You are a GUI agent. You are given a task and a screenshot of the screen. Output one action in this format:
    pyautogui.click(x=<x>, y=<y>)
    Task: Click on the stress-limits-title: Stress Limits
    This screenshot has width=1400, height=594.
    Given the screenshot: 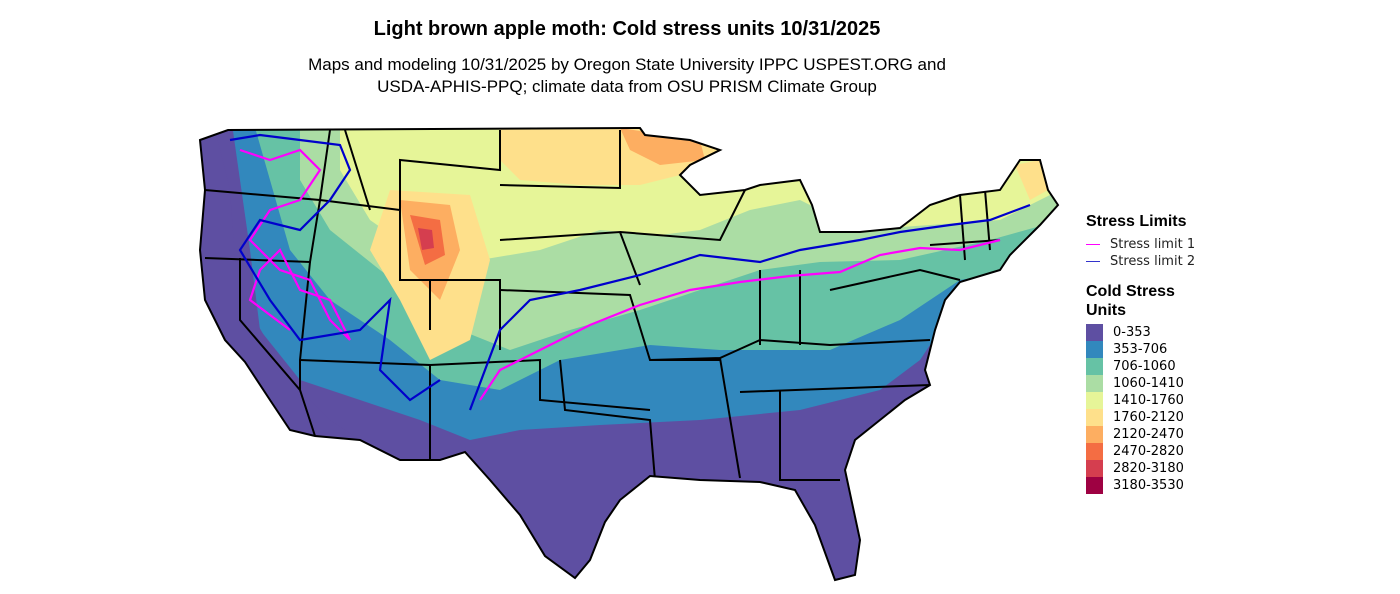 What is the action you would take?
    pyautogui.click(x=1136, y=221)
    